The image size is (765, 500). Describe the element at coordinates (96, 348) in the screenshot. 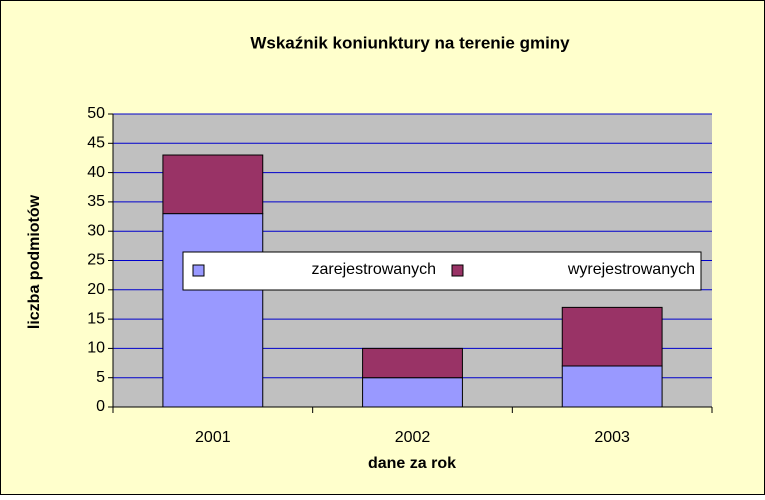

I see `y-tick-label: 10` at that location.